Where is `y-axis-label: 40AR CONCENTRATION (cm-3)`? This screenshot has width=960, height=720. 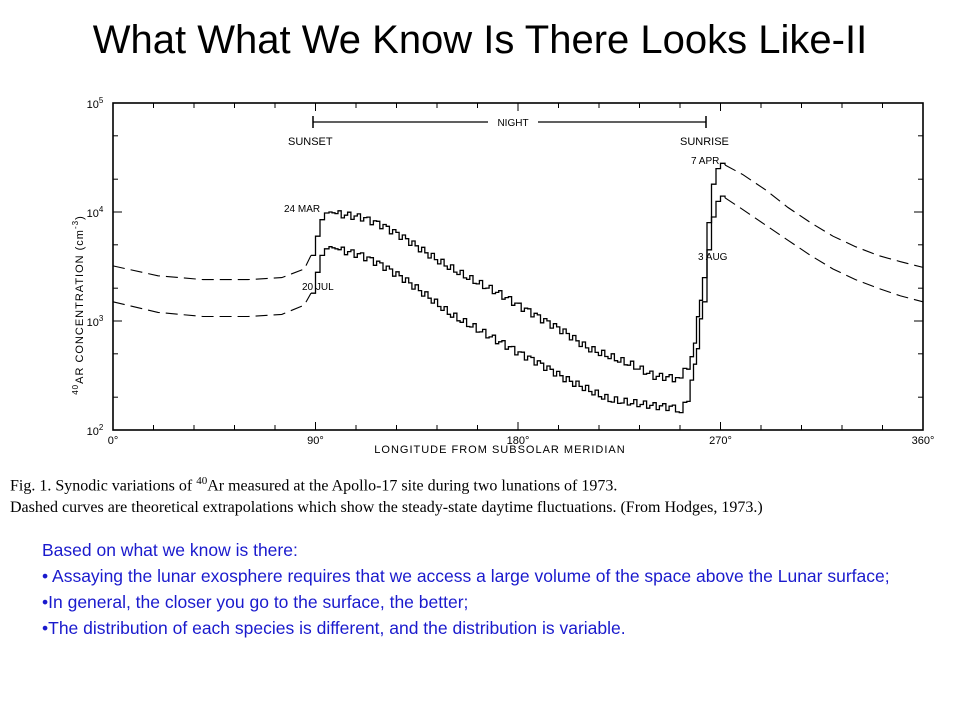
y-axis-label: 40AR CONCENTRATION (cm-3) is located at coordinates (78, 305).